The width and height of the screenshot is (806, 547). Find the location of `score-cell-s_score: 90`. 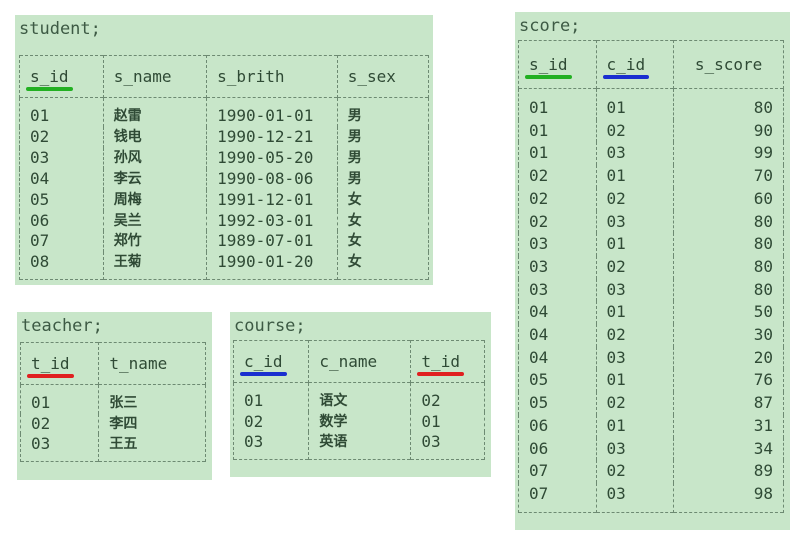

score-cell-s_score: 90 is located at coordinates (728, 131).